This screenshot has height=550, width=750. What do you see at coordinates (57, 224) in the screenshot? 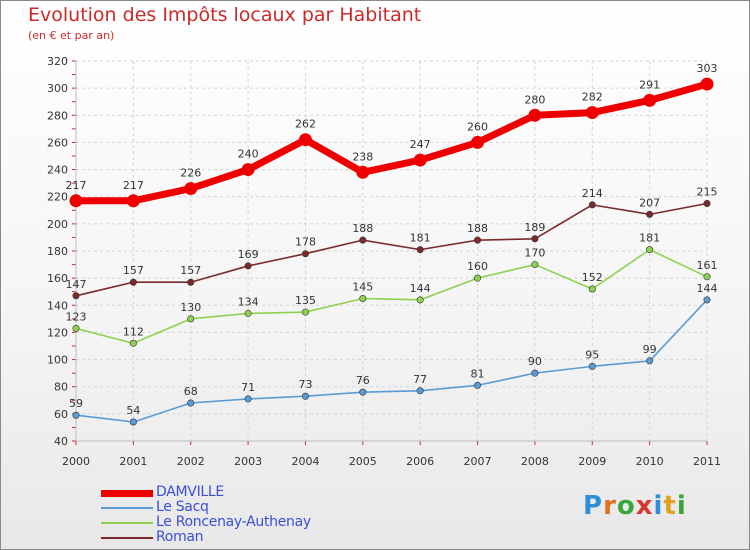
I see `y-tick-label: 200` at bounding box center [57, 224].